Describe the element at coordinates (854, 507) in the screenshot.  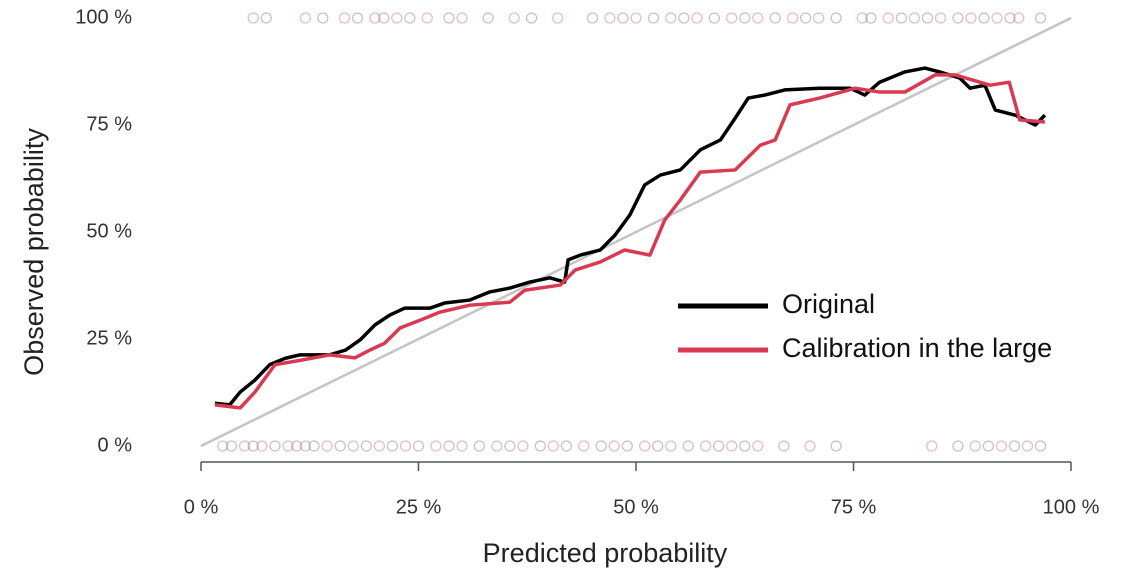
I see `x-tick-label: 75 %` at that location.